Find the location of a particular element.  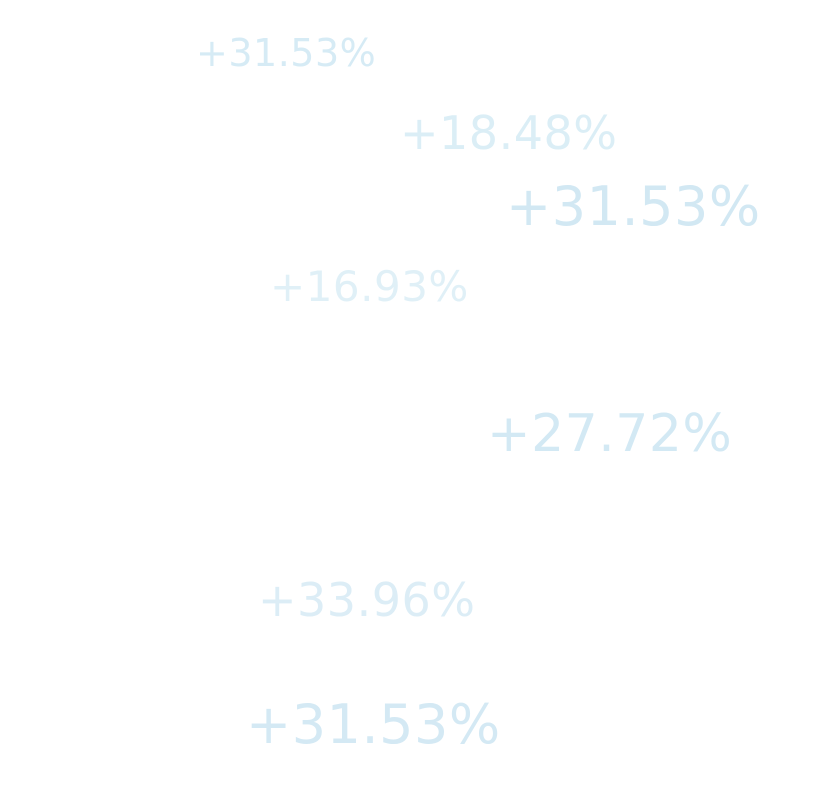

percentage-label: +18.48% is located at coordinates (509, 133).